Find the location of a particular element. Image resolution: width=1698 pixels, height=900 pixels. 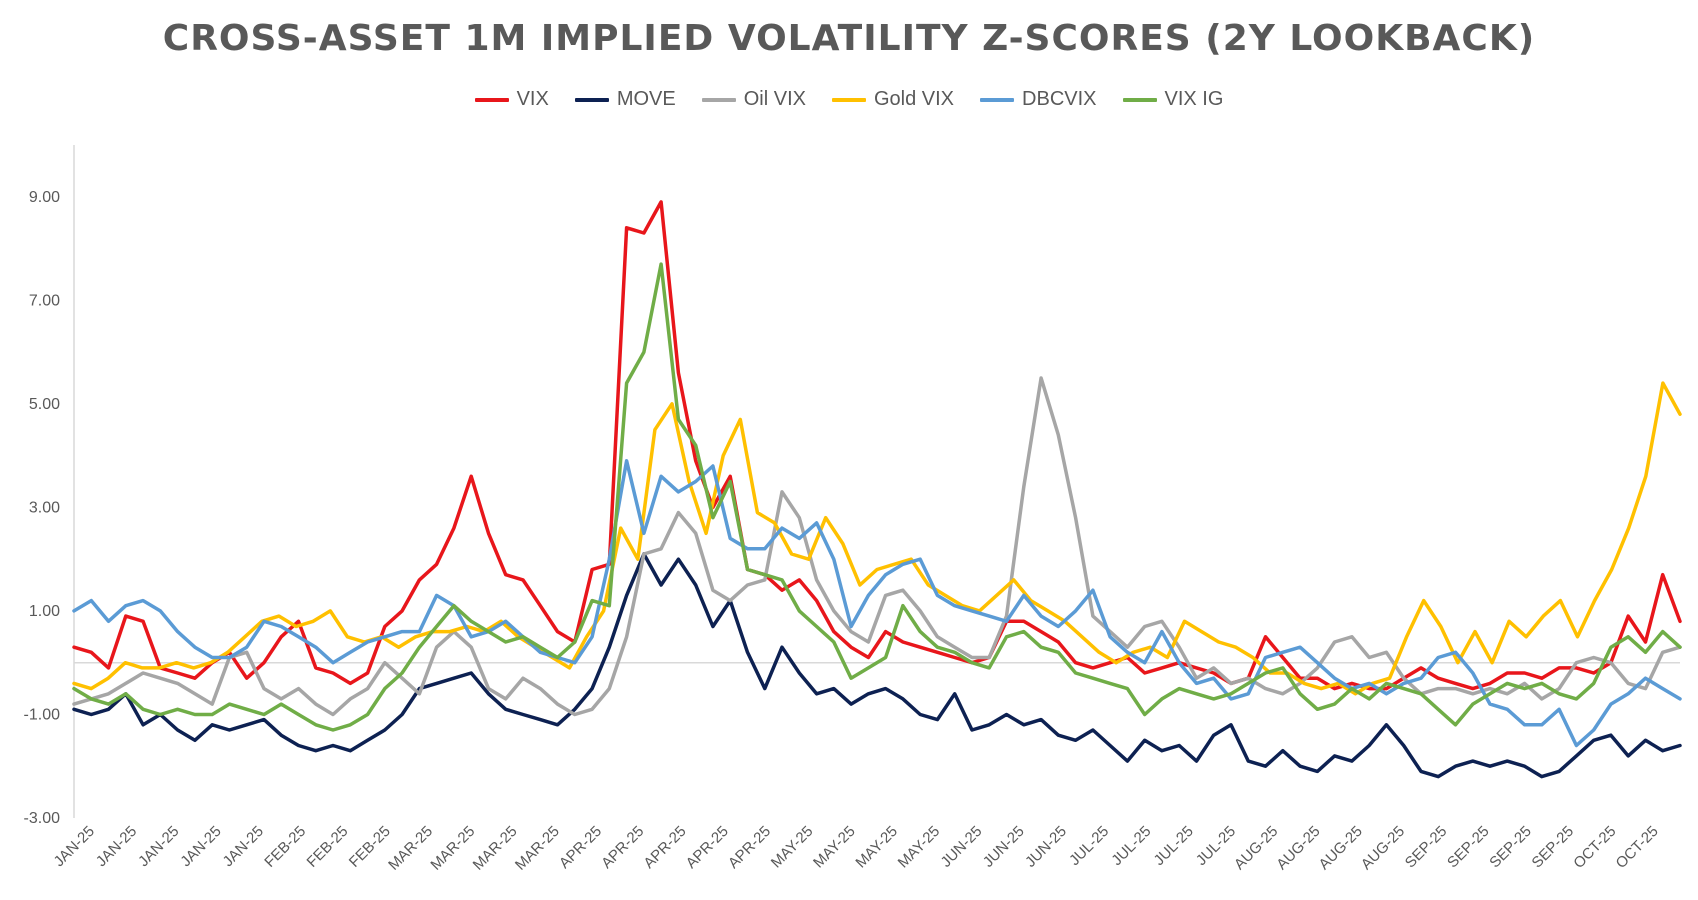

legend-label: VIX is located at coordinates (532, 99).